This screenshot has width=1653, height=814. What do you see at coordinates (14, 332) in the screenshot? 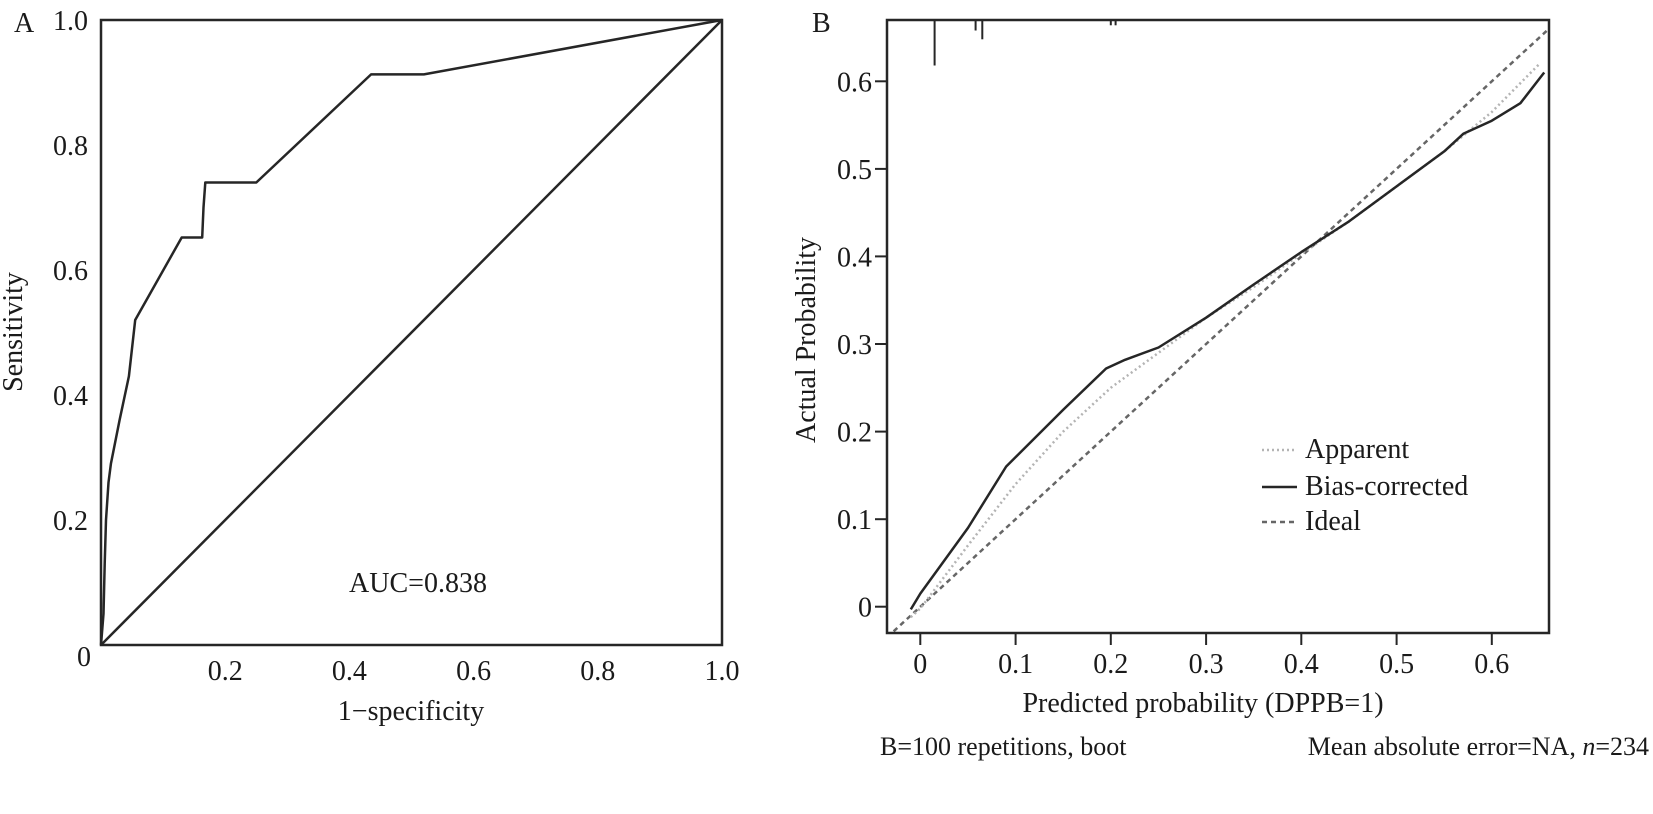
I see `panel-a-y-axis-title: Sensitivity` at bounding box center [14, 332].